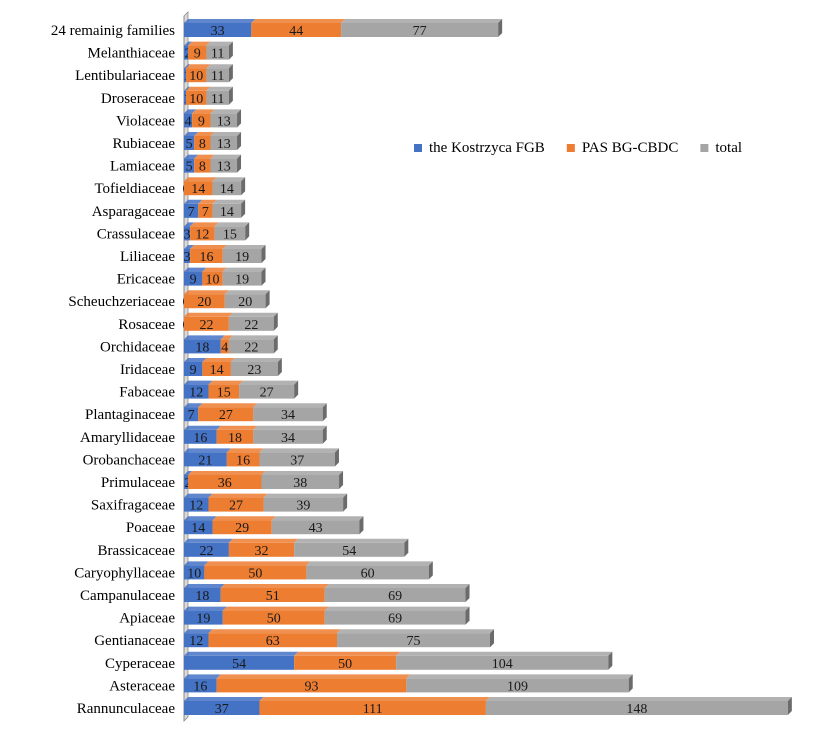  I want to click on category-label: Droseraceae, so click(138, 99).